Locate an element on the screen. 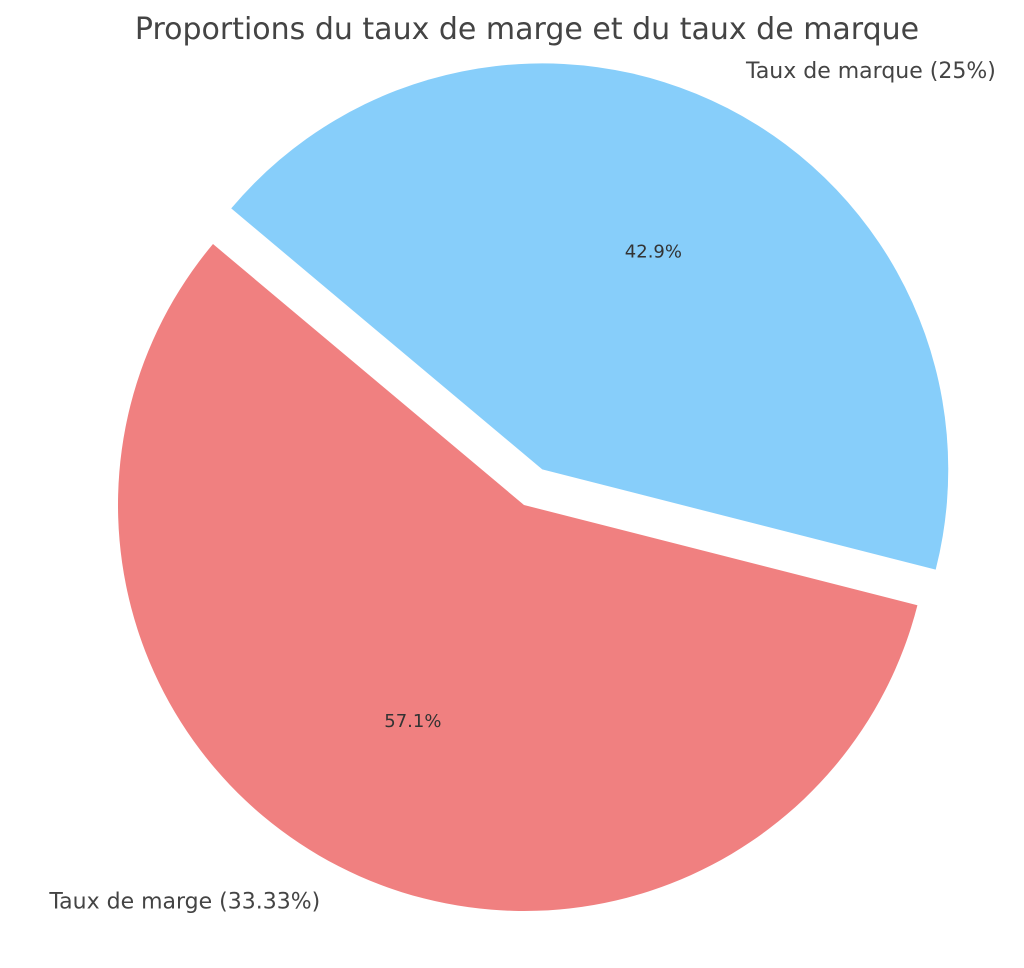 The height and width of the screenshot is (968, 1024). percent-label-1: 57.1% is located at coordinates (412, 721).